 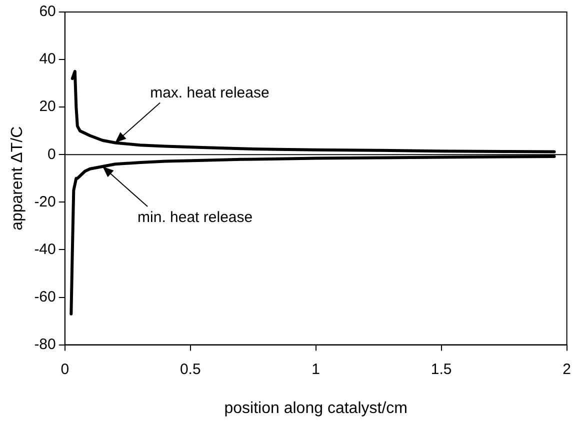 I want to click on y-tick-label: -80, so click(x=45, y=344).